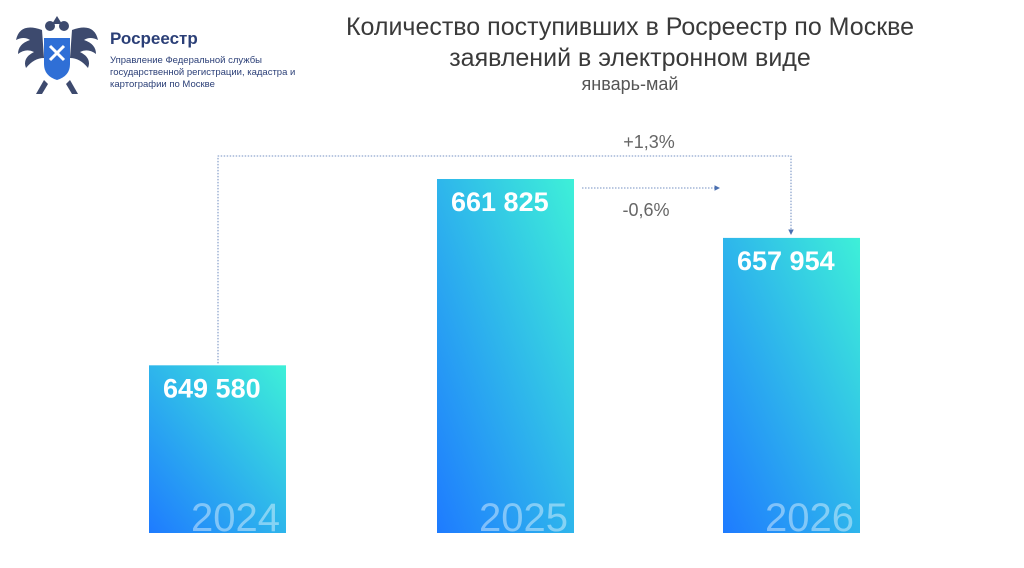  Describe the element at coordinates (235, 518) in the screenshot. I see `category-label: 2024` at that location.